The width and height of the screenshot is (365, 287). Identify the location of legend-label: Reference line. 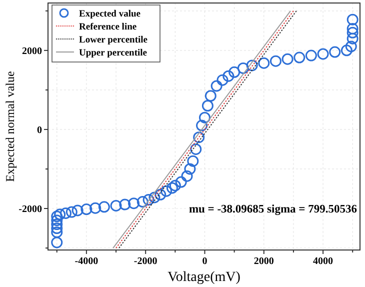
(108, 27).